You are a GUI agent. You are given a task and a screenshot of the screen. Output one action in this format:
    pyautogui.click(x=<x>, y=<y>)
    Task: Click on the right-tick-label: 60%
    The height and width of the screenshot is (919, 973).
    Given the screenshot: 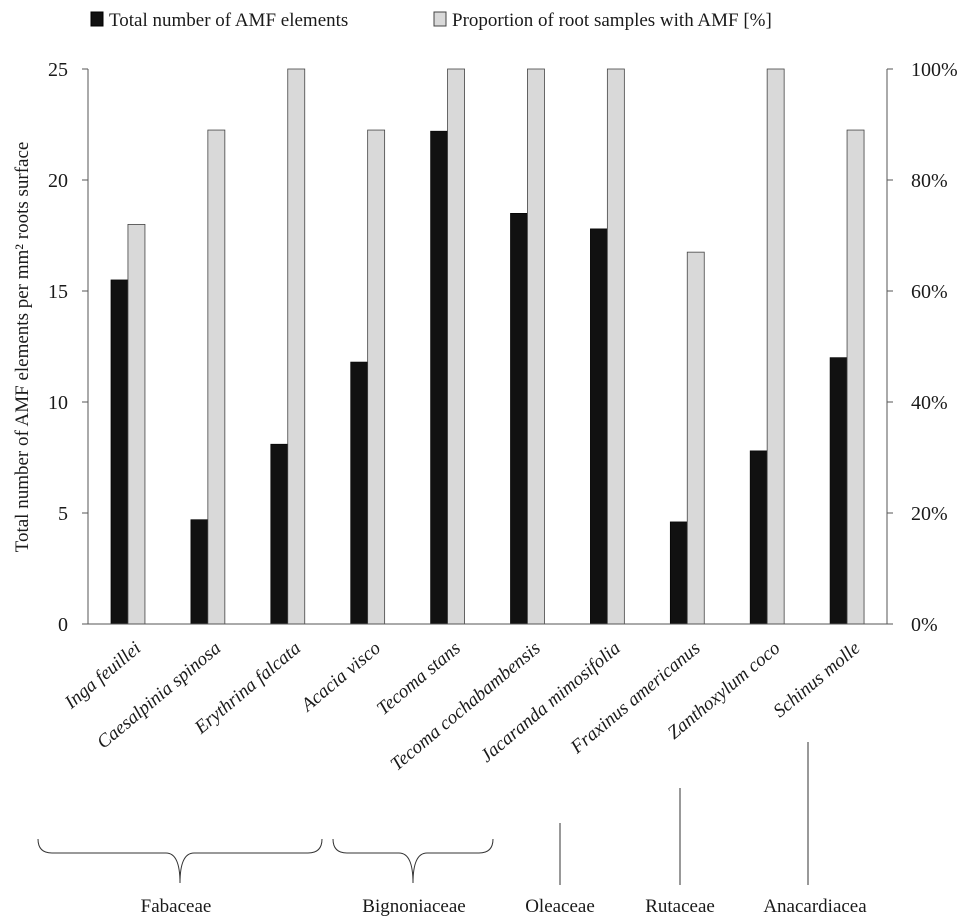 What is the action you would take?
    pyautogui.click(x=929, y=292)
    